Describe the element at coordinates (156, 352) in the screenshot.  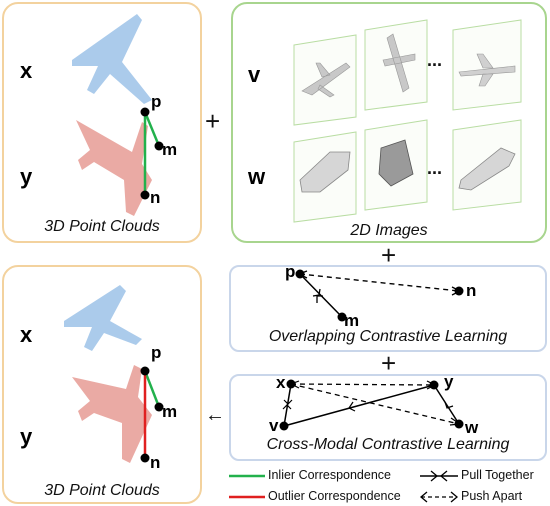
I see `label-p-bottom: p` at that location.